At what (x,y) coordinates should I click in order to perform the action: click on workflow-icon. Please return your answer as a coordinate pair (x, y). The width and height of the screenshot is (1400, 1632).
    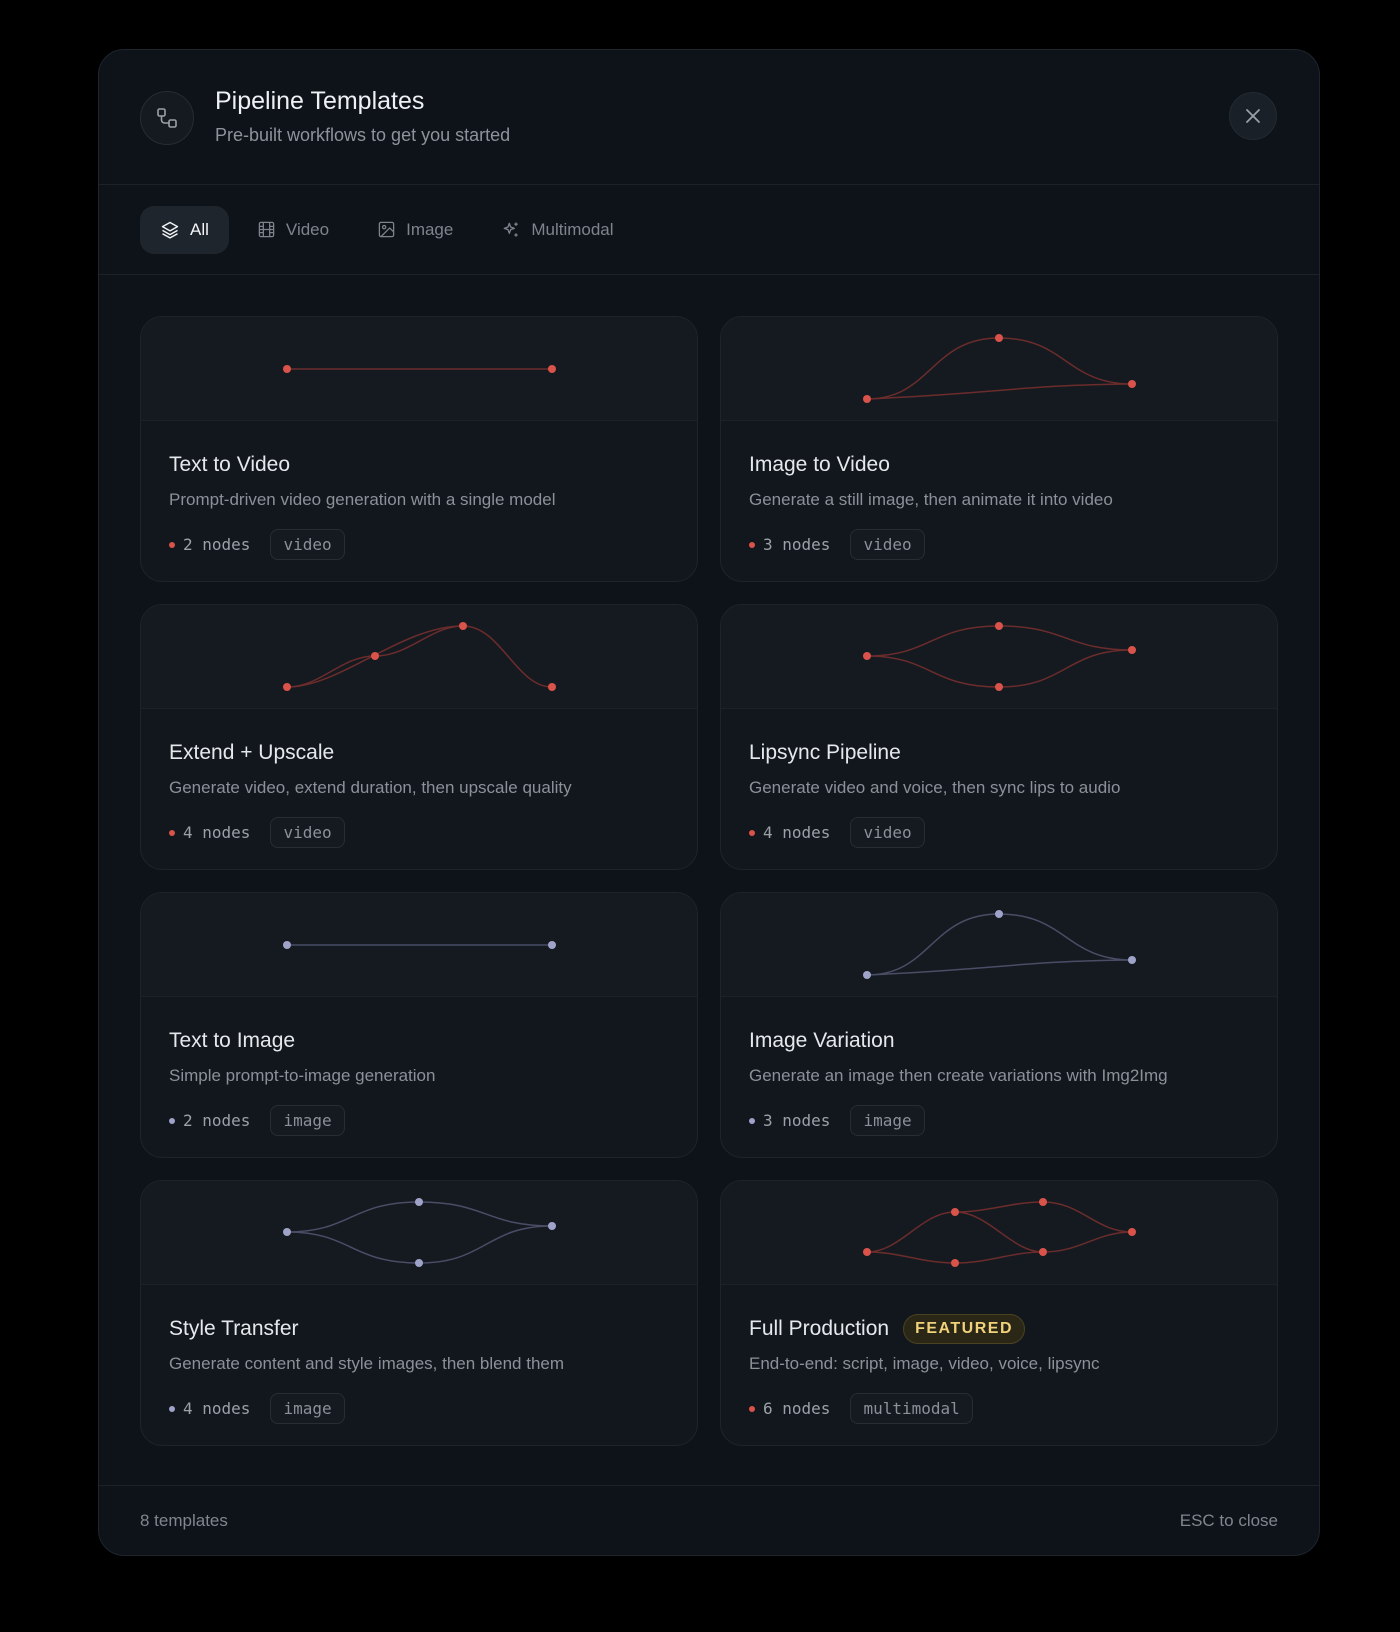
    Looking at the image, I should click on (167, 118).